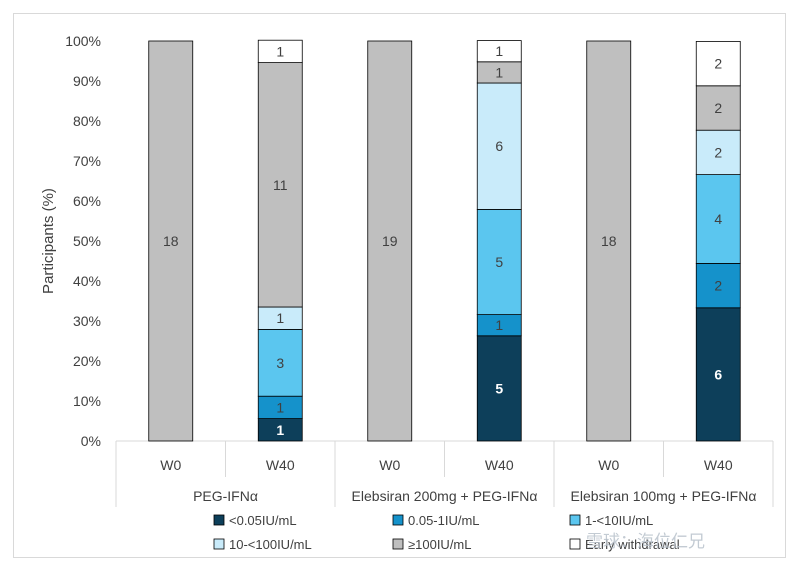 The height and width of the screenshot is (564, 800). What do you see at coordinates (87, 361) in the screenshot?
I see `y-tick-label: 20%` at bounding box center [87, 361].